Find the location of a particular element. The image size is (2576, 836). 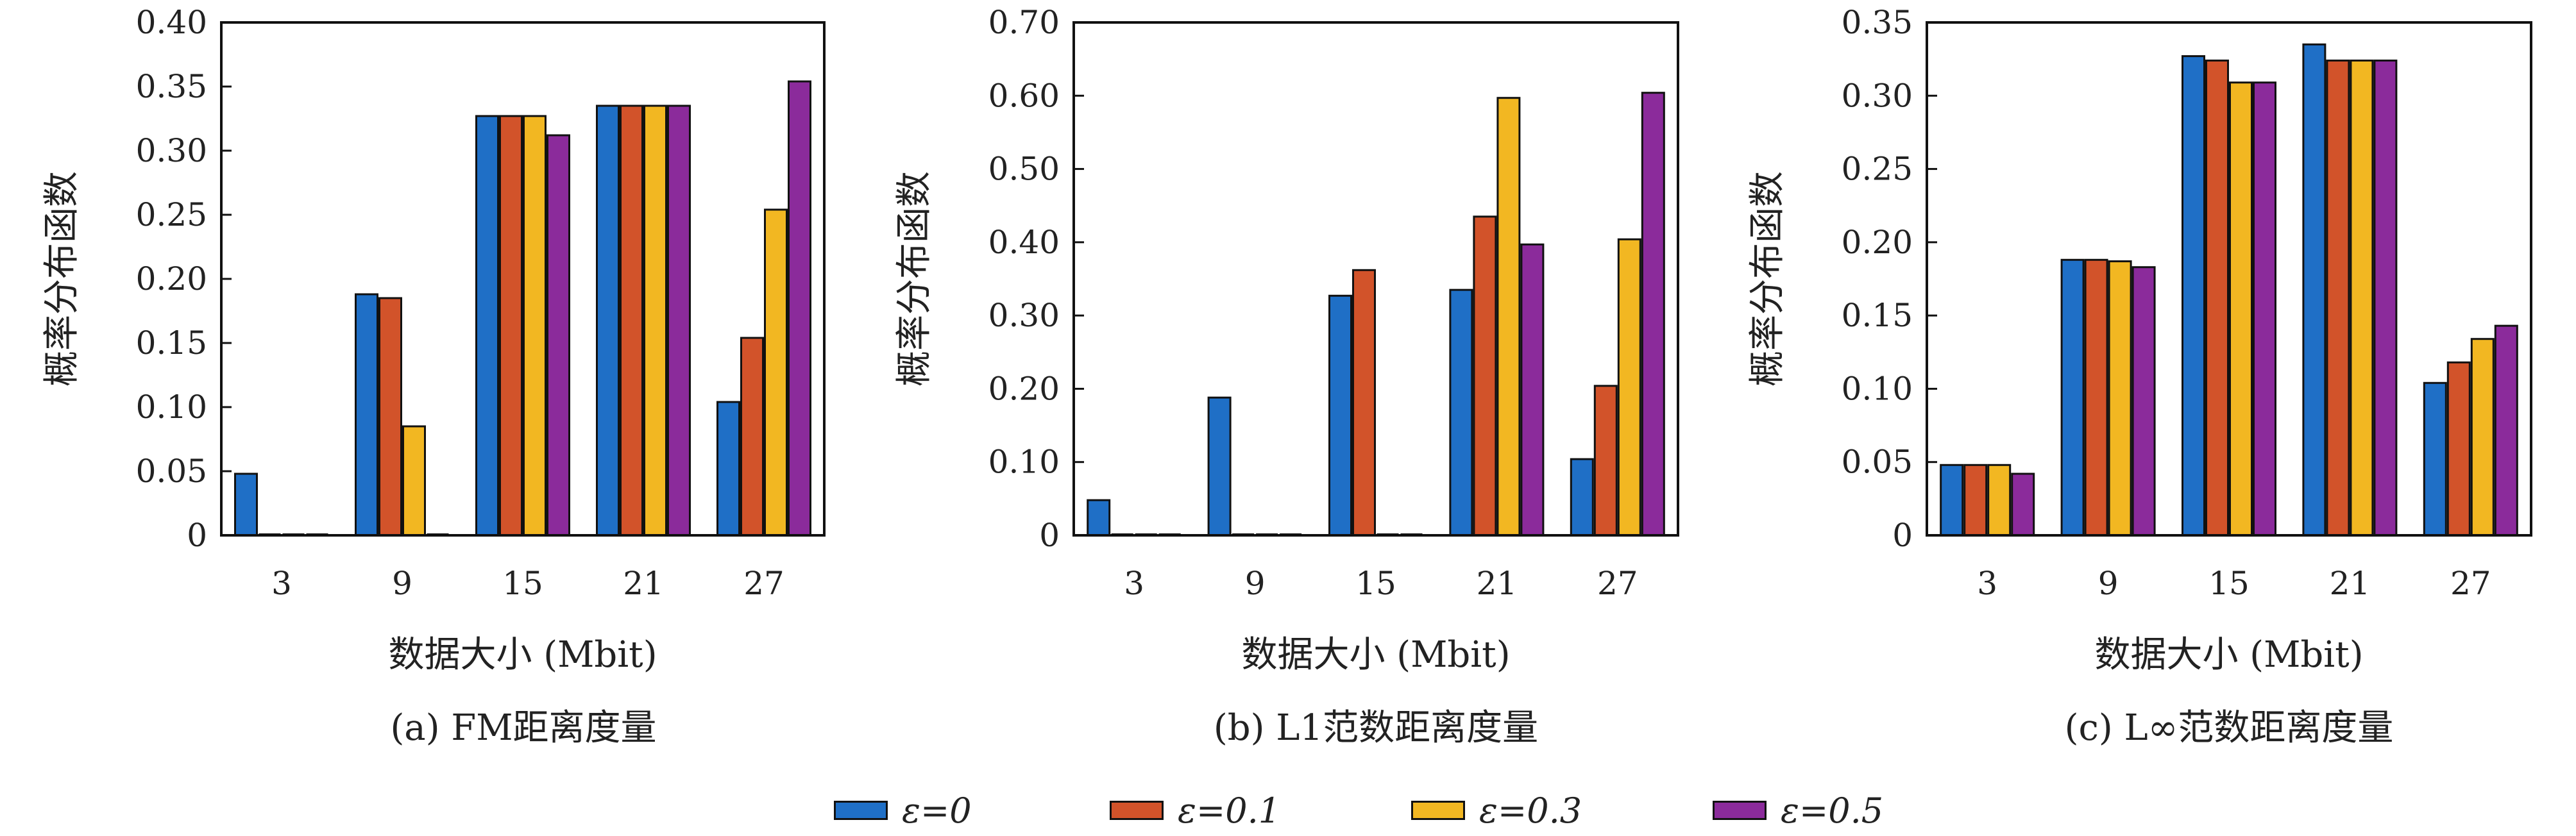

legend-item-eps-0-3: ε=0.3 is located at coordinates (1496, 810).